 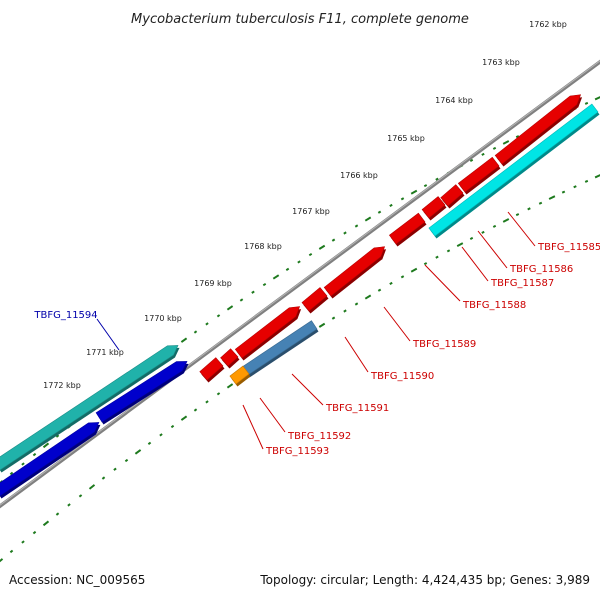 I want to click on gene-feature-blue-right, so click(x=142, y=393).